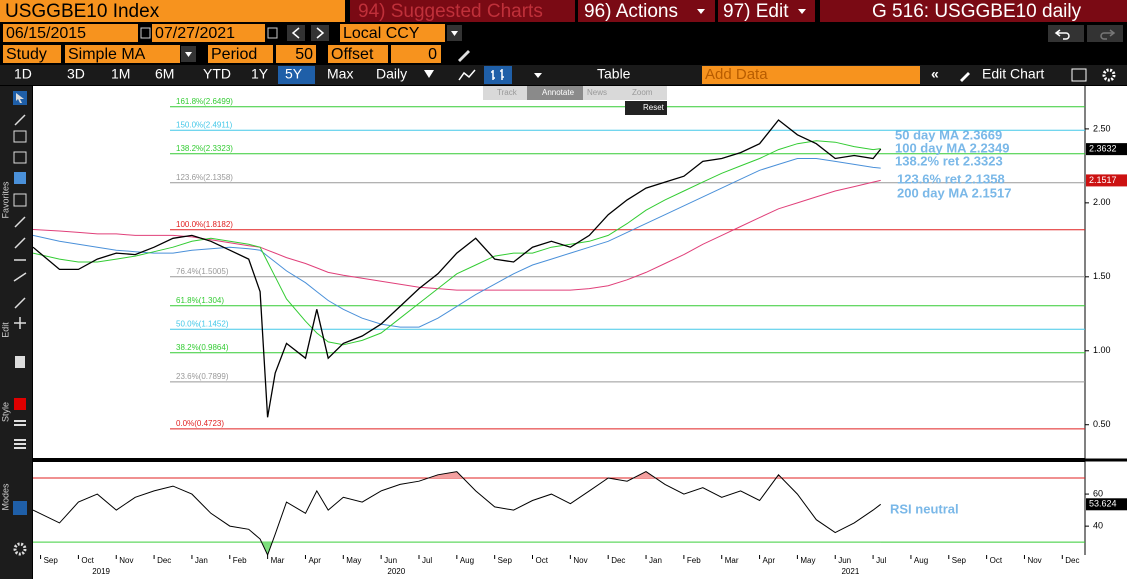  Describe the element at coordinates (1109, 75) in the screenshot. I see `gear-icon` at that location.